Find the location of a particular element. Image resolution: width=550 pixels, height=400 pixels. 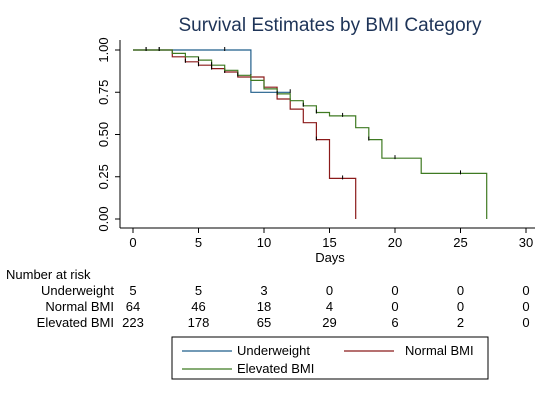

x-tick-label: 0 is located at coordinates (132, 242).